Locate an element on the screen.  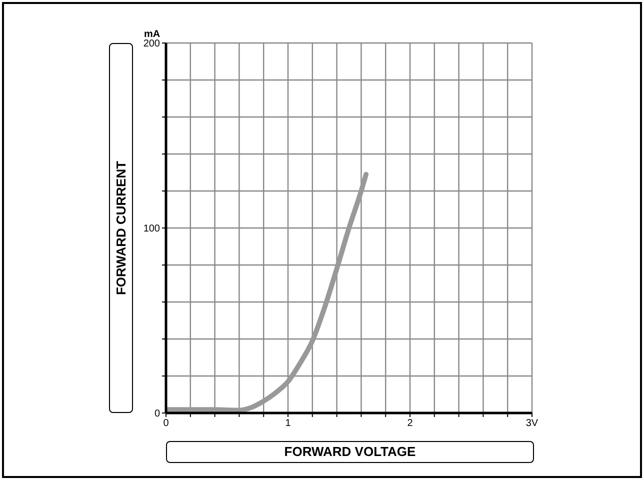
y-axis-title: FORWARD CURRENT is located at coordinates (121, 228).